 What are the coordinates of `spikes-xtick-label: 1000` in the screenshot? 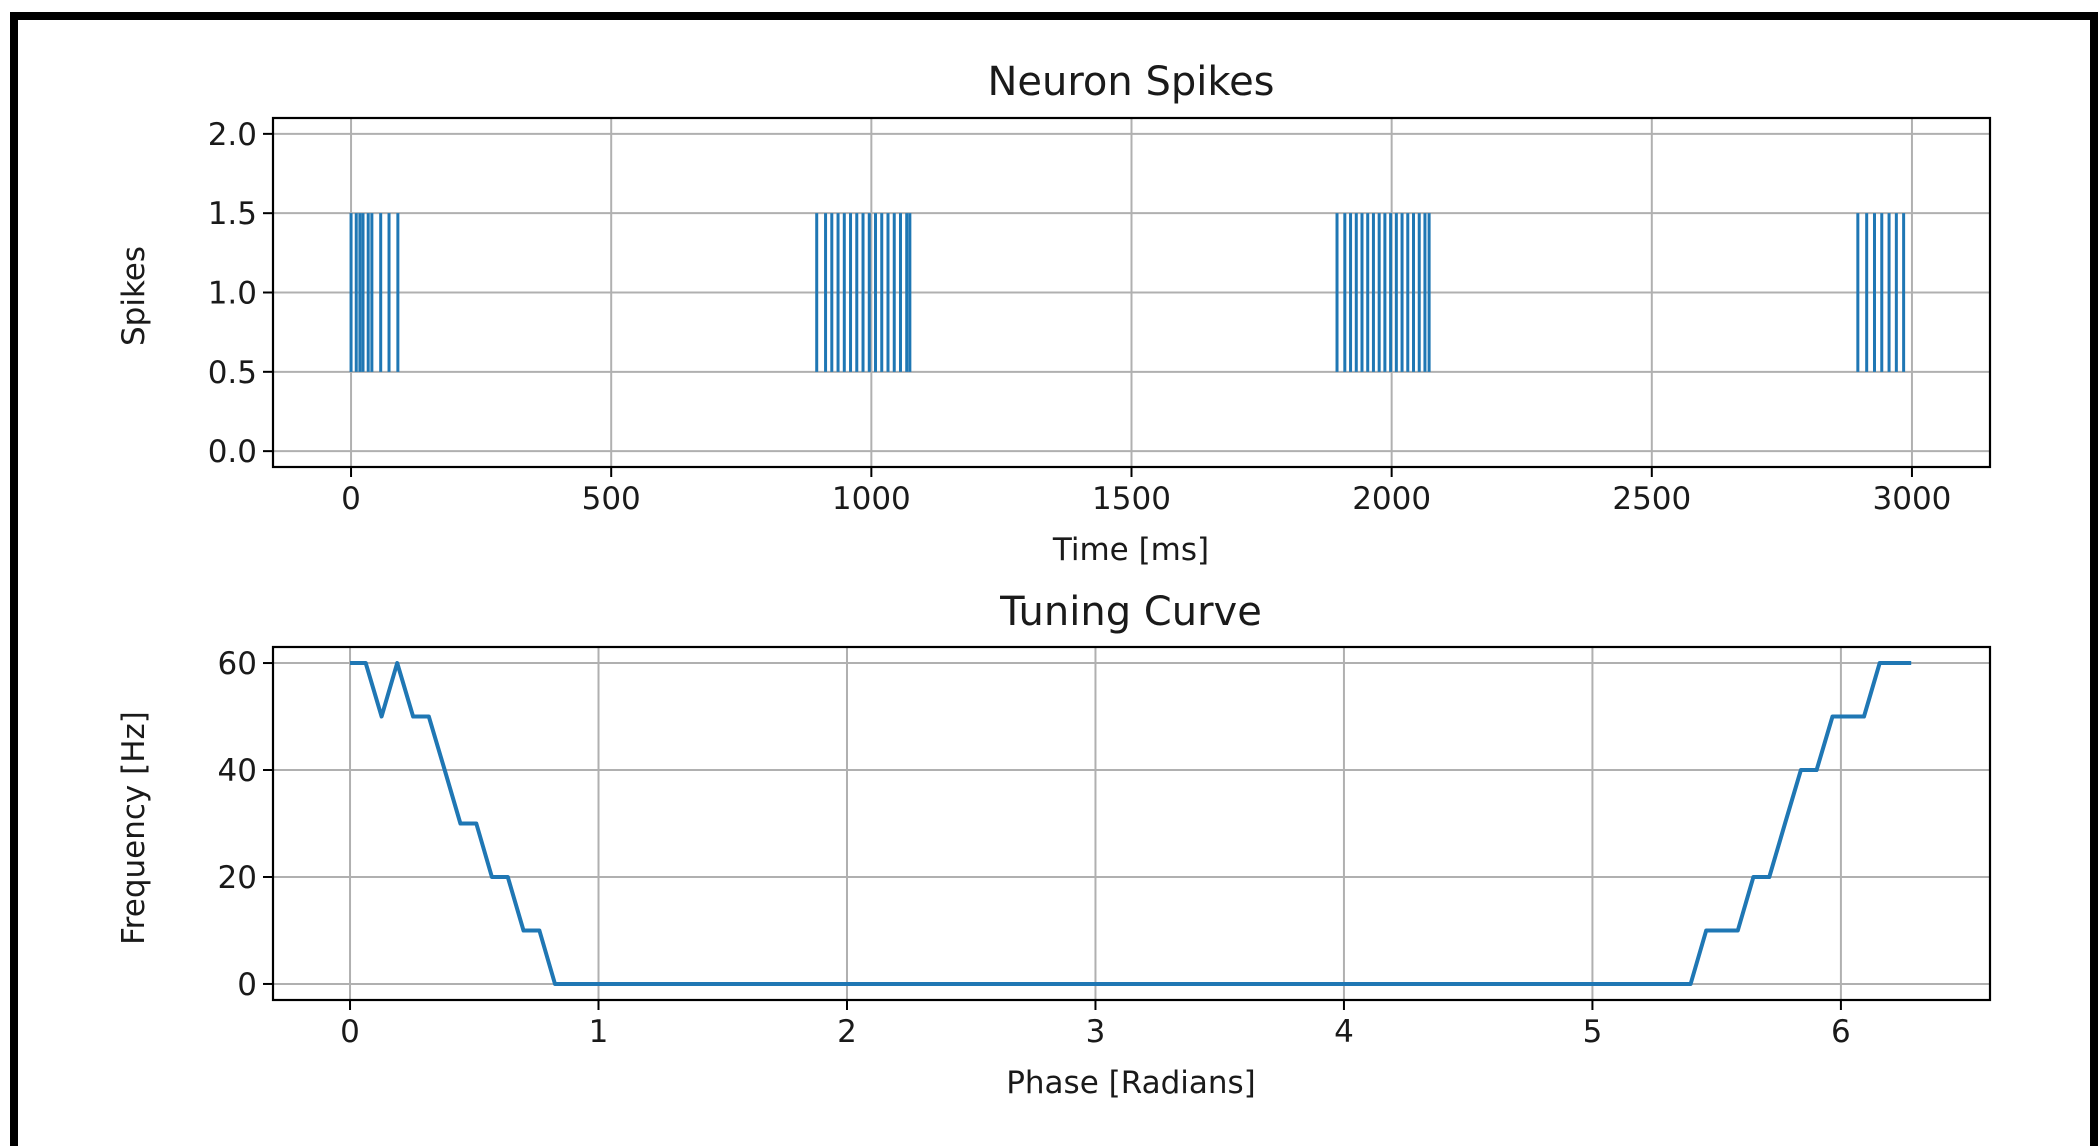 It's located at (871, 499).